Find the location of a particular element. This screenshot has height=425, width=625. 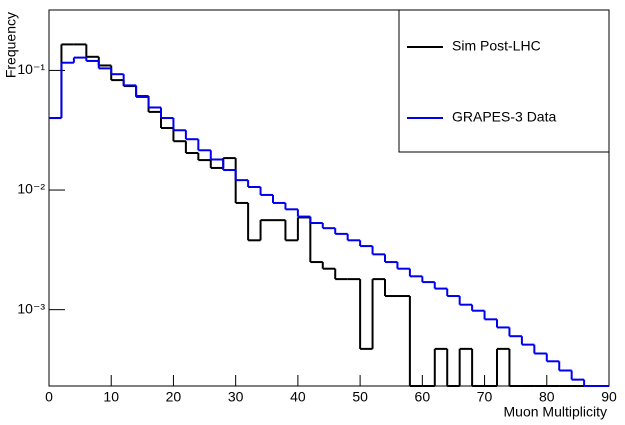

x-axis-title: Muon Multiplicity is located at coordinates (555, 412).